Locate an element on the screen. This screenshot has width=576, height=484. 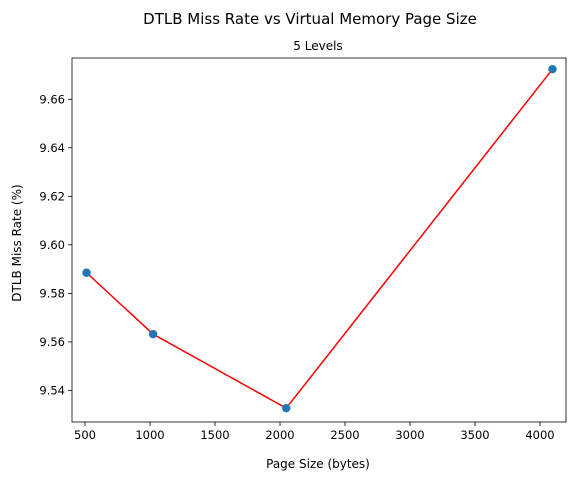
x-tick-label: 4000 is located at coordinates (539, 435).